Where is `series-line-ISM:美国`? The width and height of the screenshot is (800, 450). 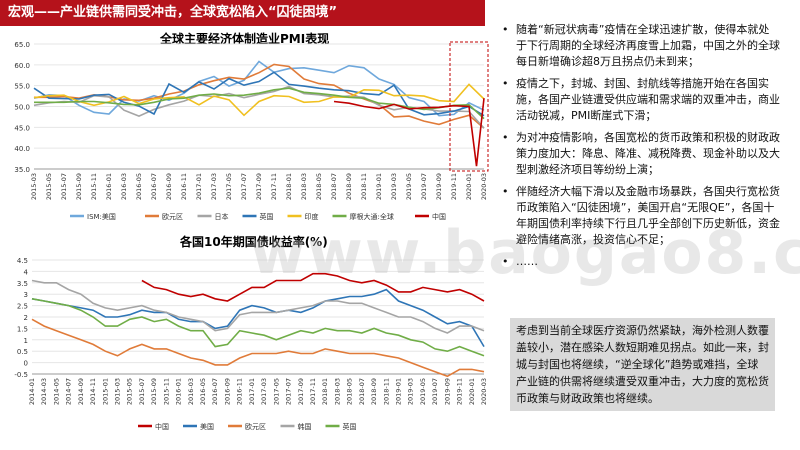 series-line-ISM:美国 is located at coordinates (259, 88).